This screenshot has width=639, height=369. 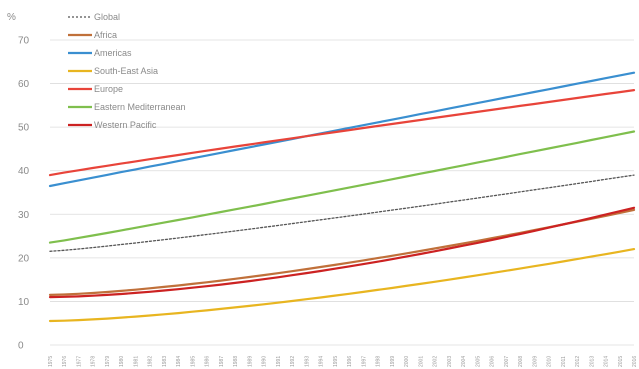 I want to click on x-tick-label: 1994, so click(x=322, y=361).